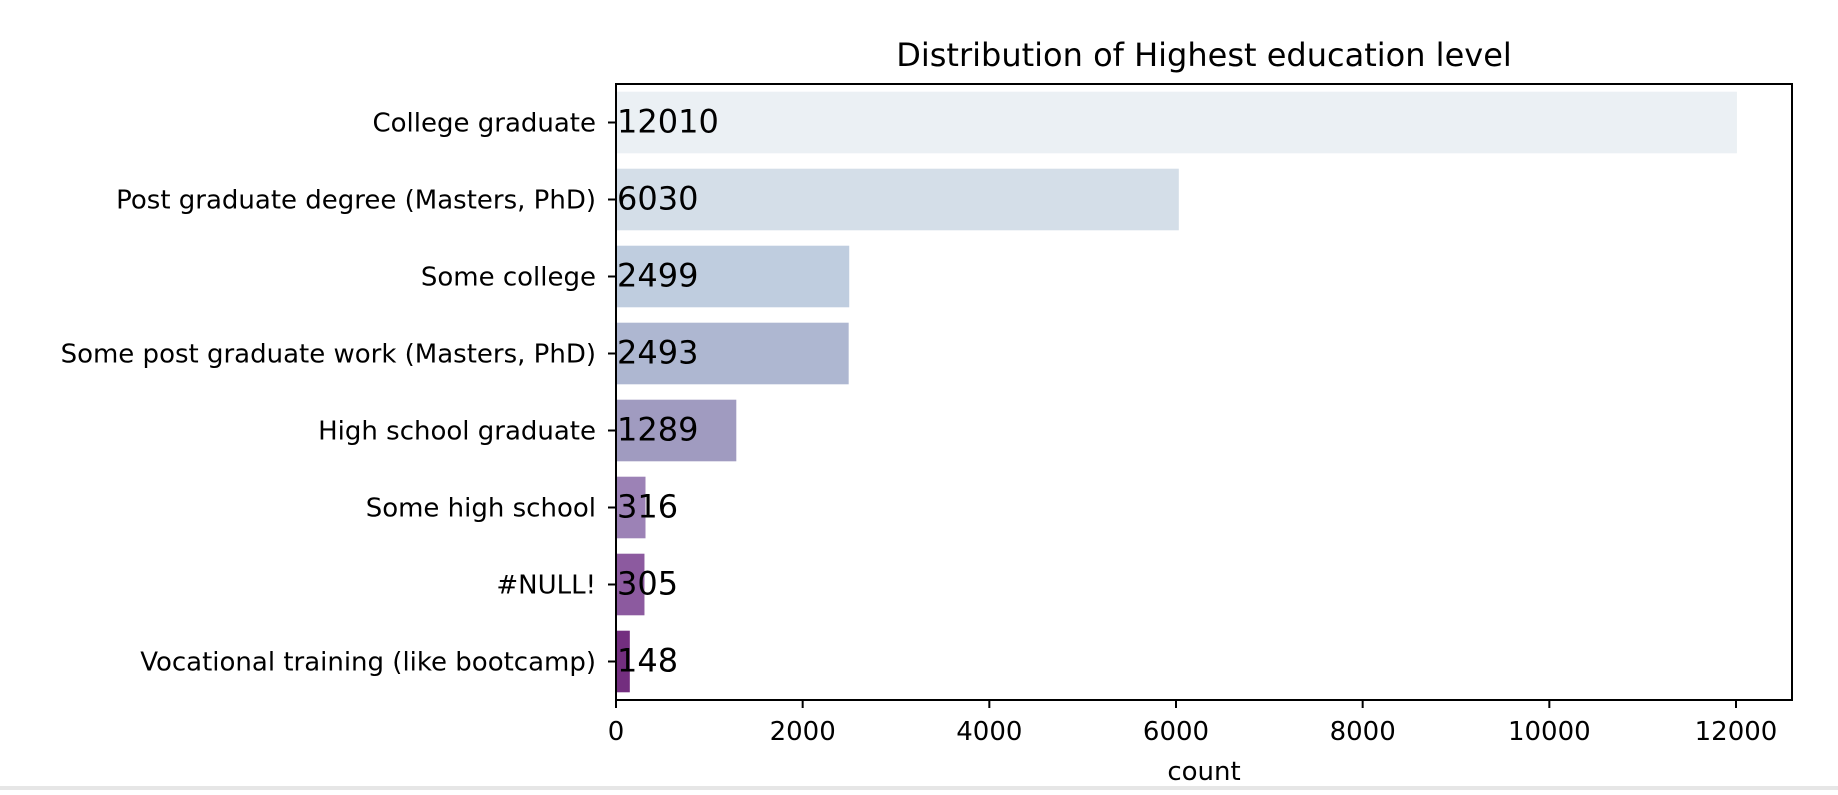  What do you see at coordinates (457, 432) in the screenshot?
I see `y-tick-label: High school graduate` at bounding box center [457, 432].